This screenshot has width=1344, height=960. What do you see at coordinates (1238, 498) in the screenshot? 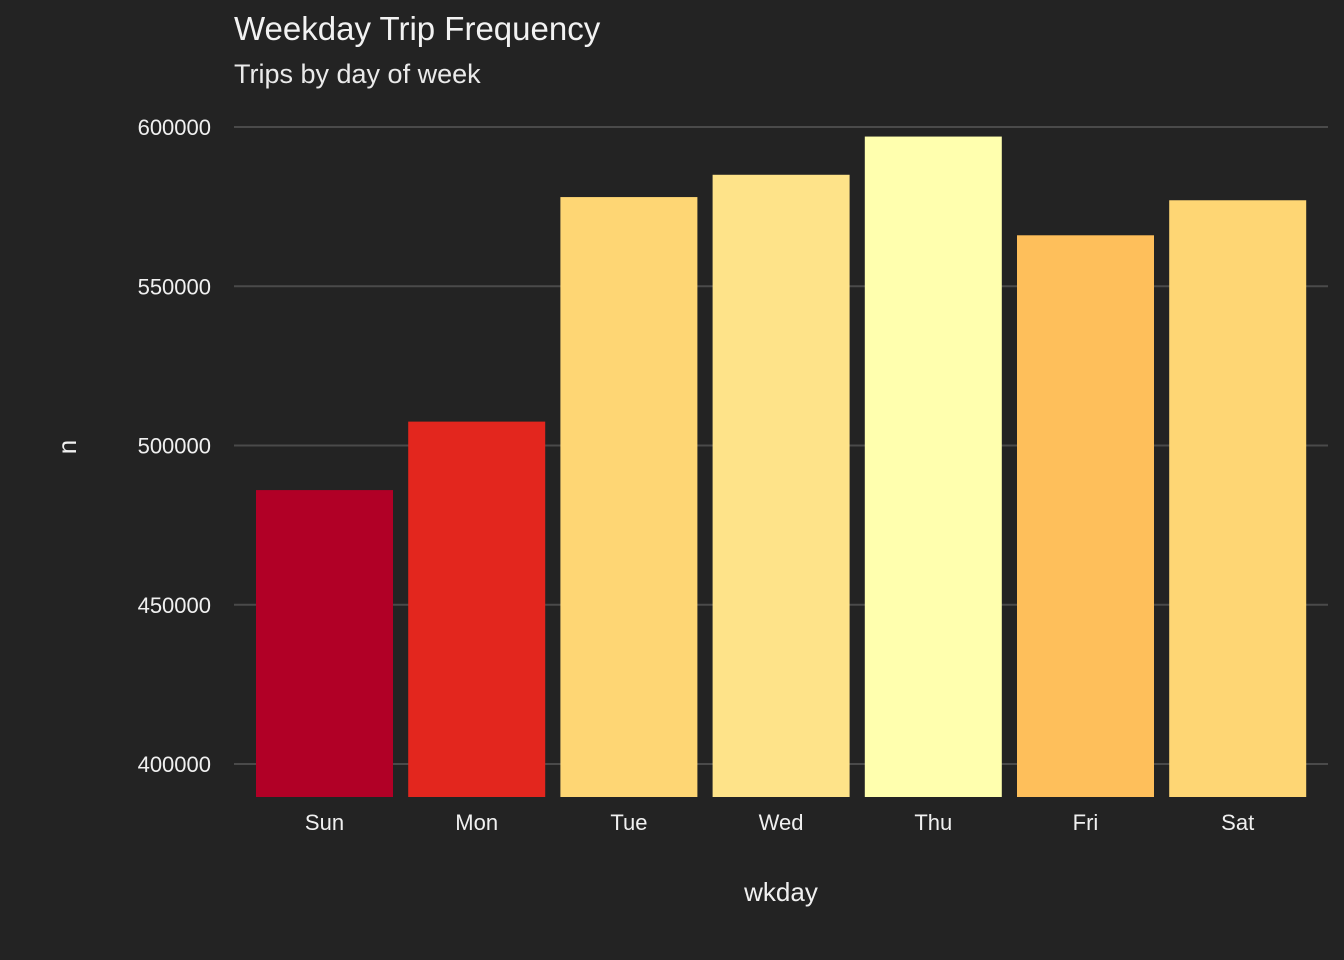
I see `bar-sat` at bounding box center [1238, 498].